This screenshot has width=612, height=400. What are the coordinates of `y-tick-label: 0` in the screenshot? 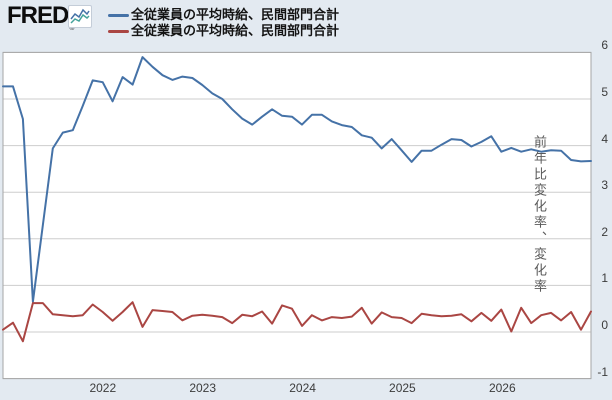 It's located at (604, 325).